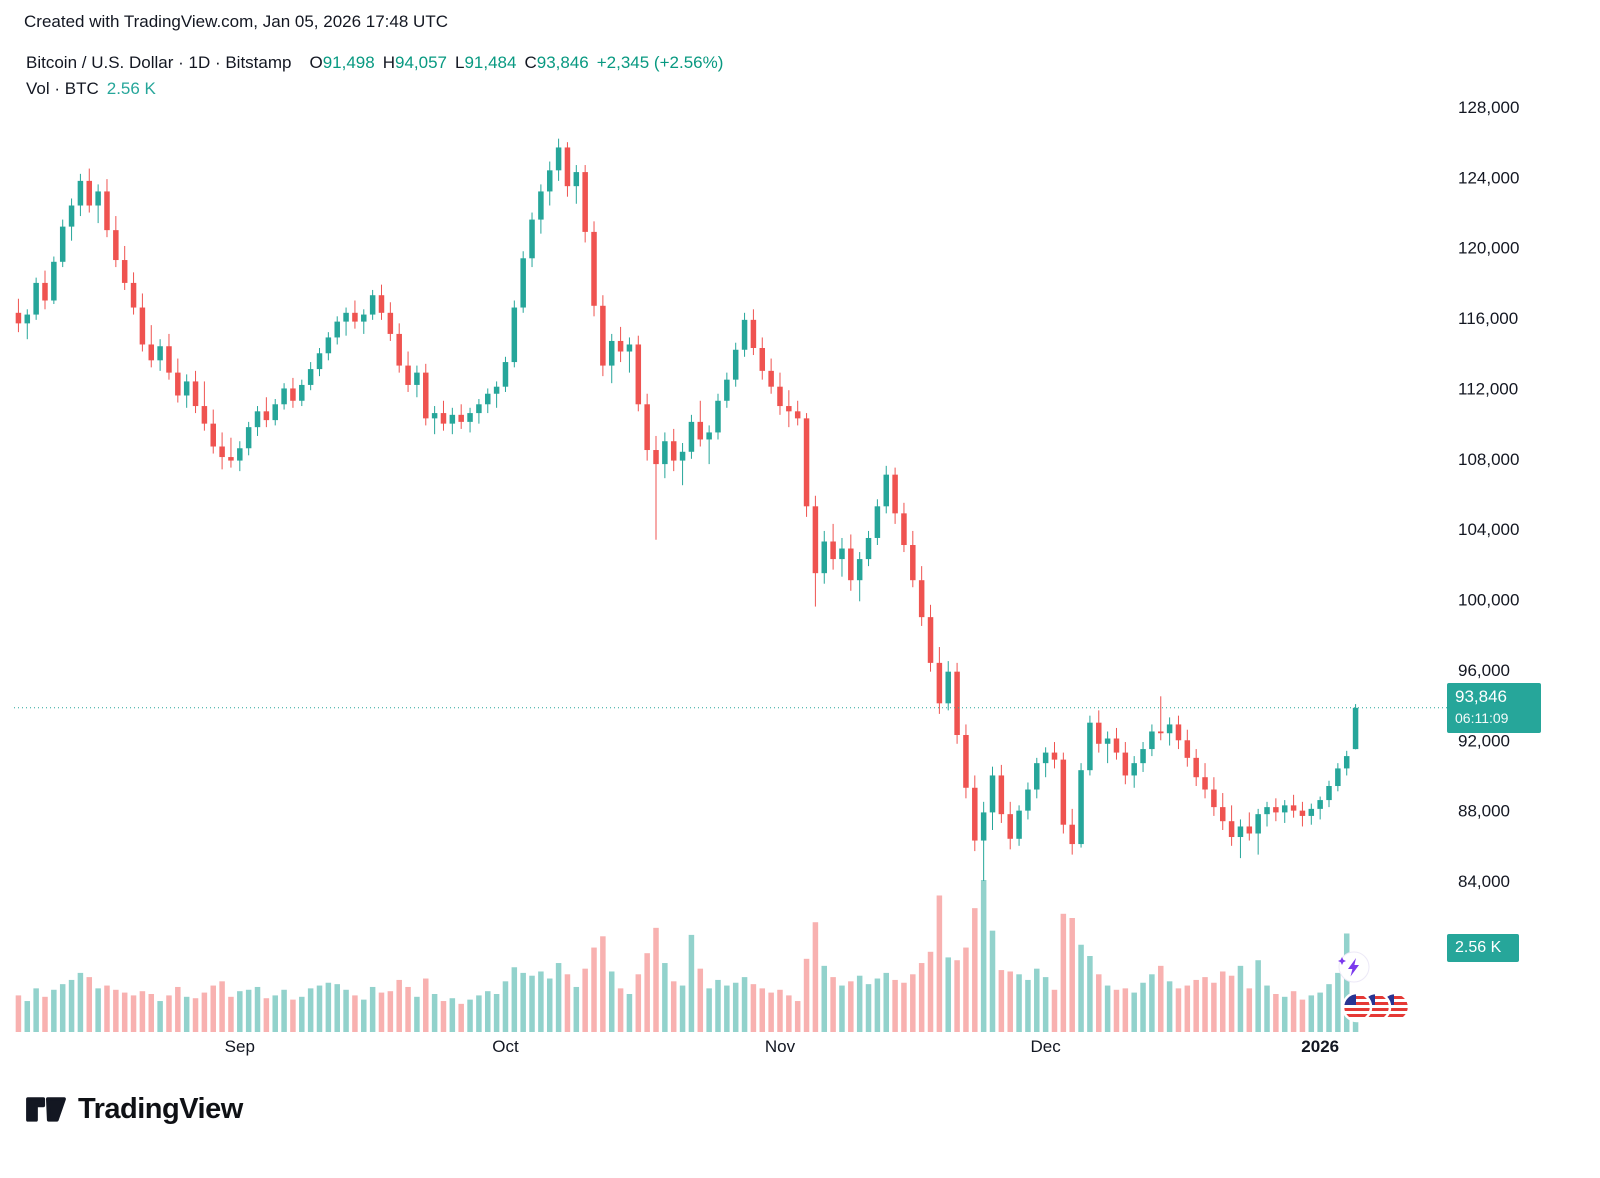 This screenshot has width=1600, height=1178. I want to click on volume-label: Vol · BTC, so click(62, 88).